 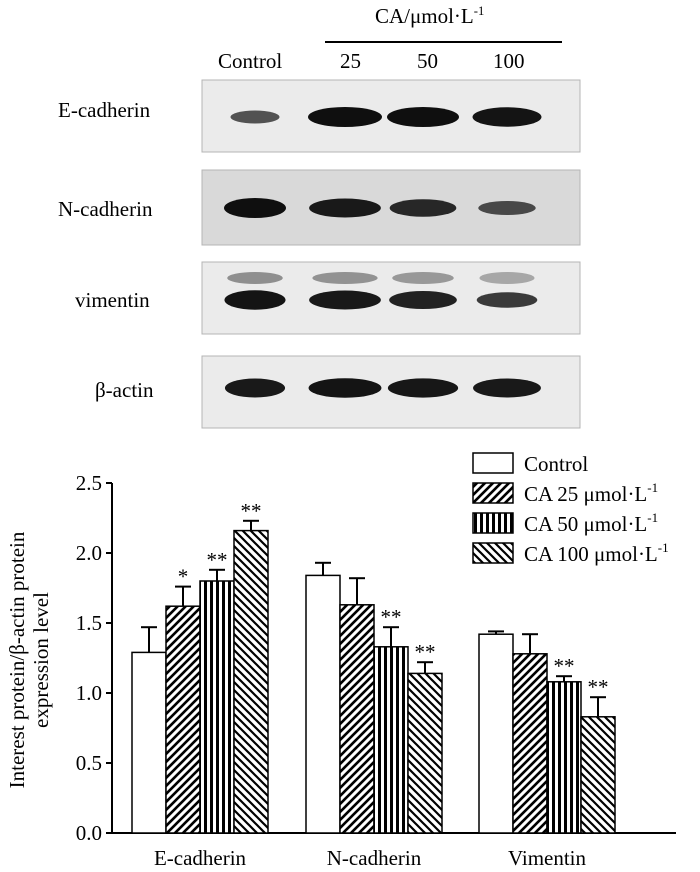 I want to click on lane-label-50: 50, so click(x=427, y=61).